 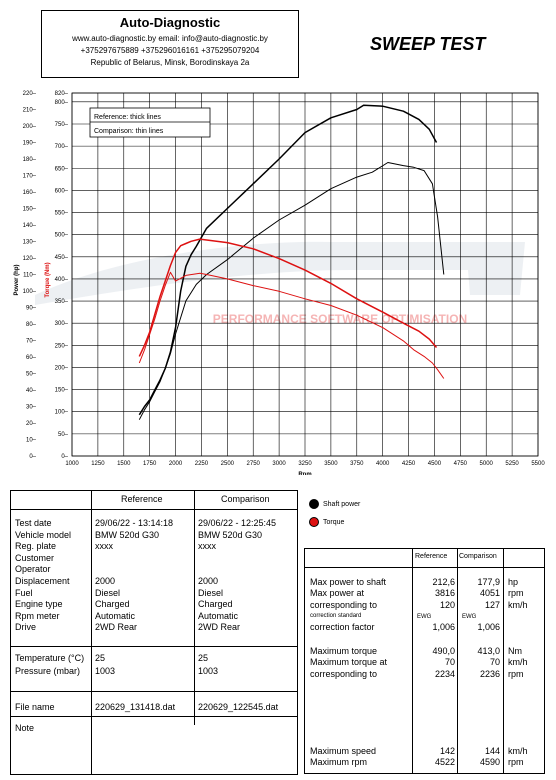 I want to click on legend-reference-text: Reference: thick lines, so click(x=127, y=117).